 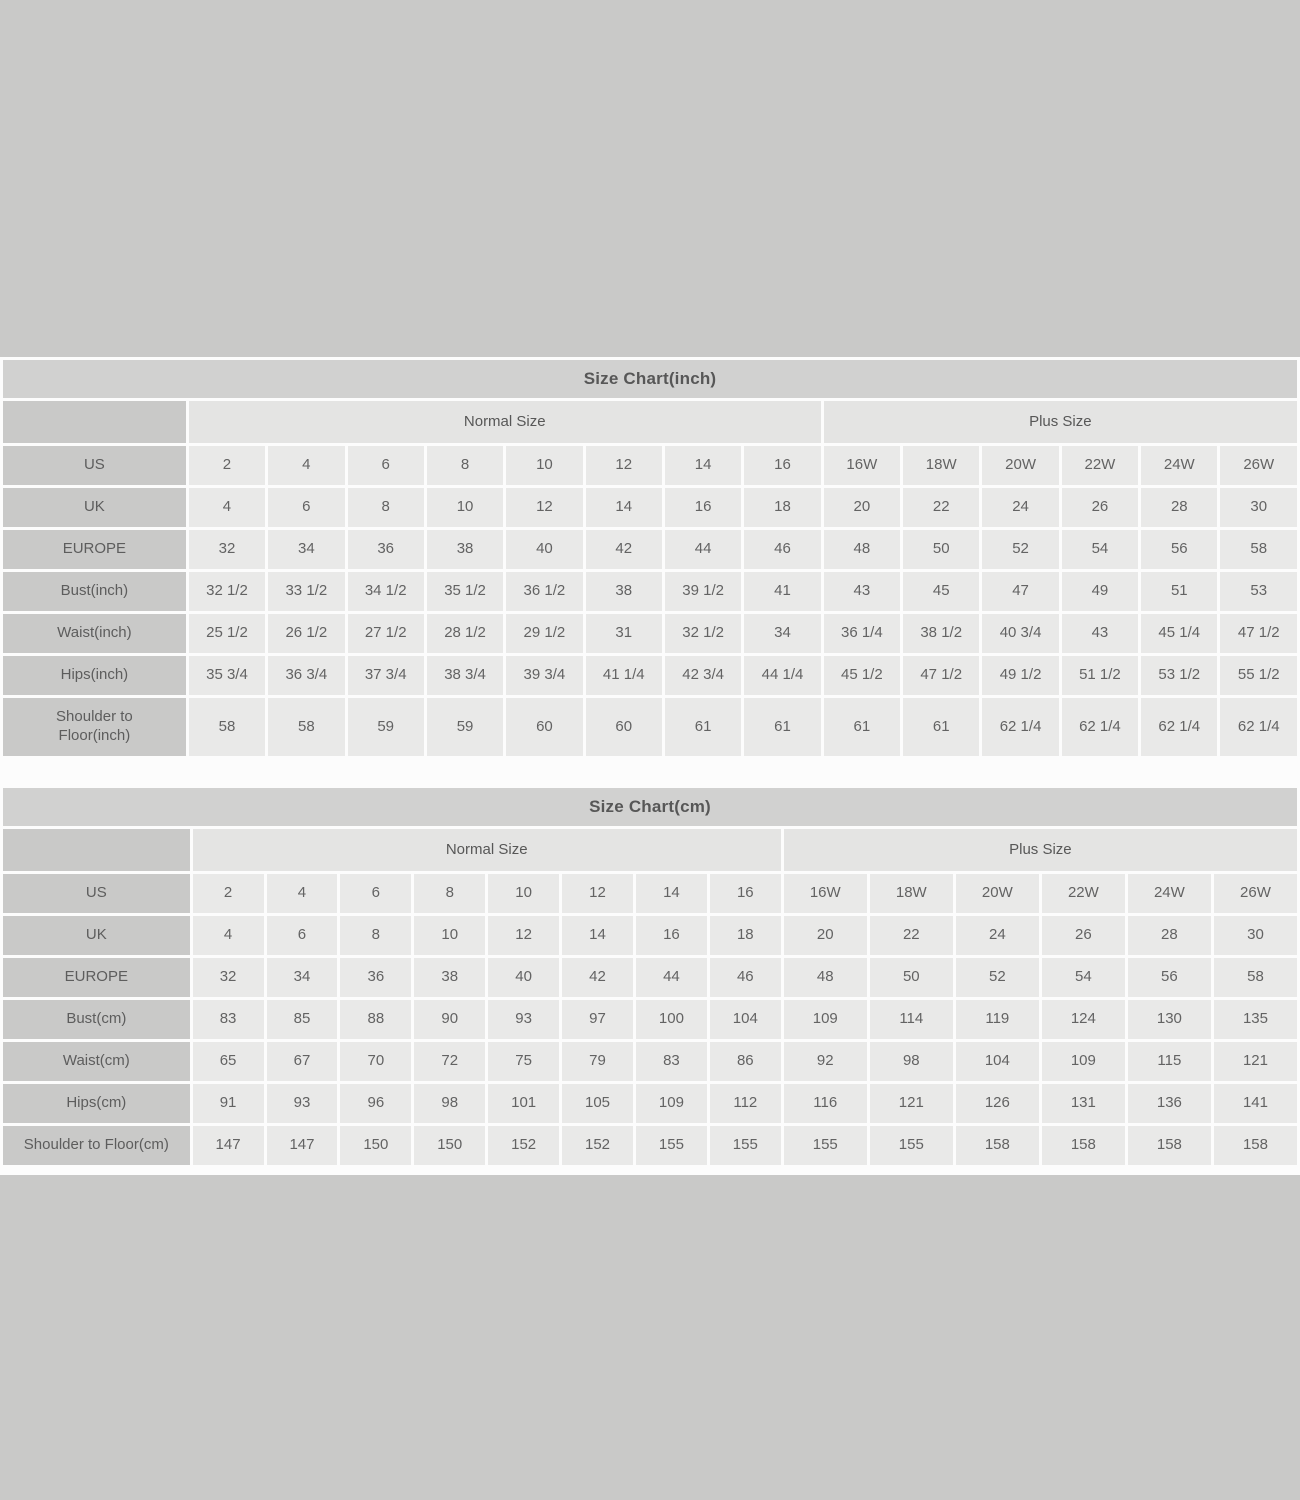 What do you see at coordinates (94, 633) in the screenshot?
I see `row-label: Waist(inch)` at bounding box center [94, 633].